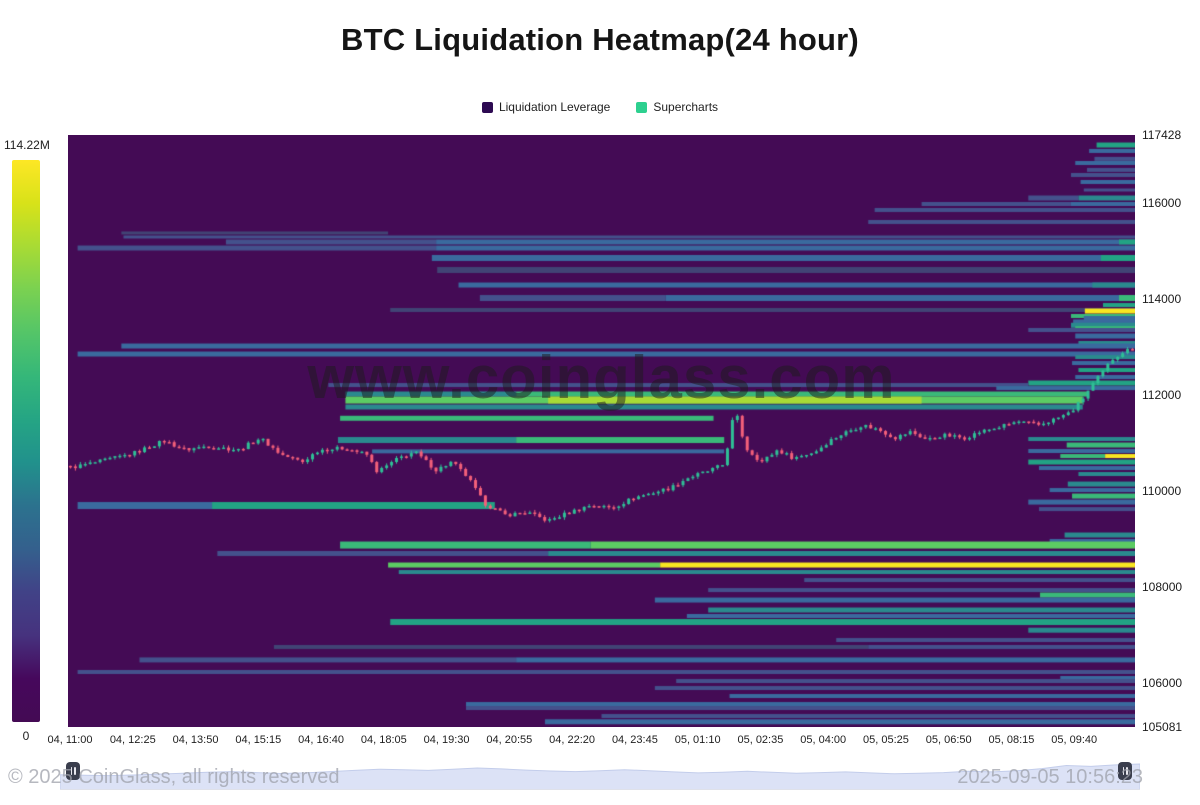  What do you see at coordinates (886, 740) in the screenshot?
I see `time-axis-label: 05, 05:25` at bounding box center [886, 740].